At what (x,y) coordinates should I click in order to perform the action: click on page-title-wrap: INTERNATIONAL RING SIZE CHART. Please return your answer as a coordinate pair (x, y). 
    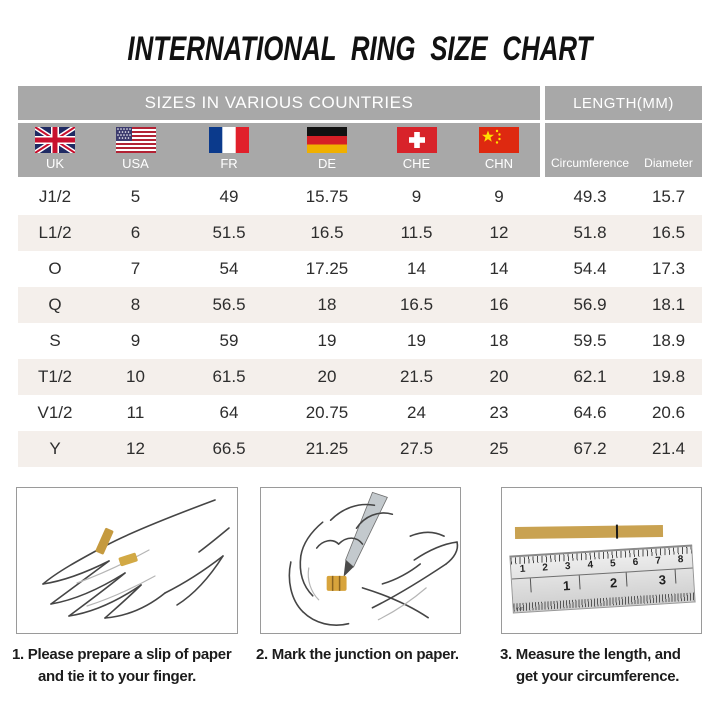
    Looking at the image, I should click on (360, 49).